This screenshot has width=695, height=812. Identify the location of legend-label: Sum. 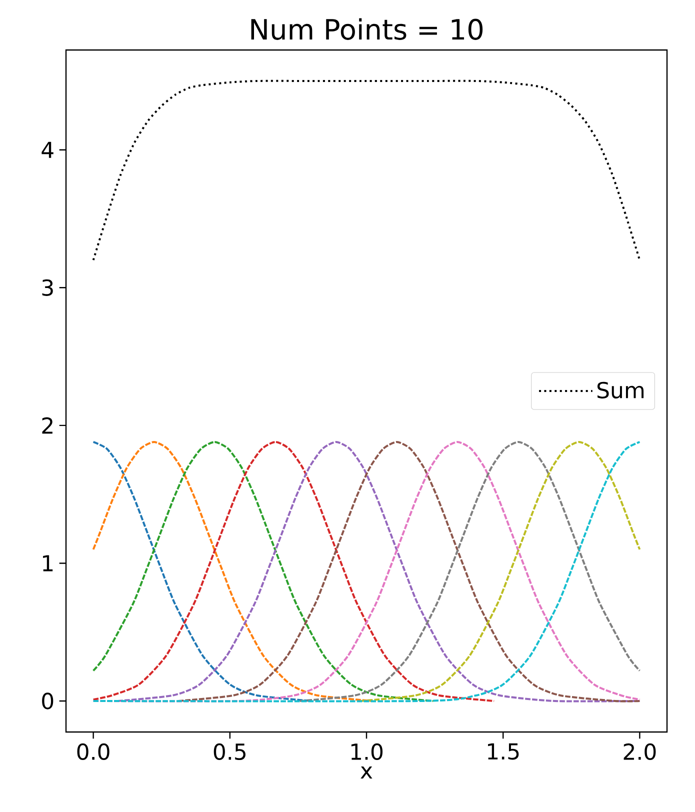
(620, 390).